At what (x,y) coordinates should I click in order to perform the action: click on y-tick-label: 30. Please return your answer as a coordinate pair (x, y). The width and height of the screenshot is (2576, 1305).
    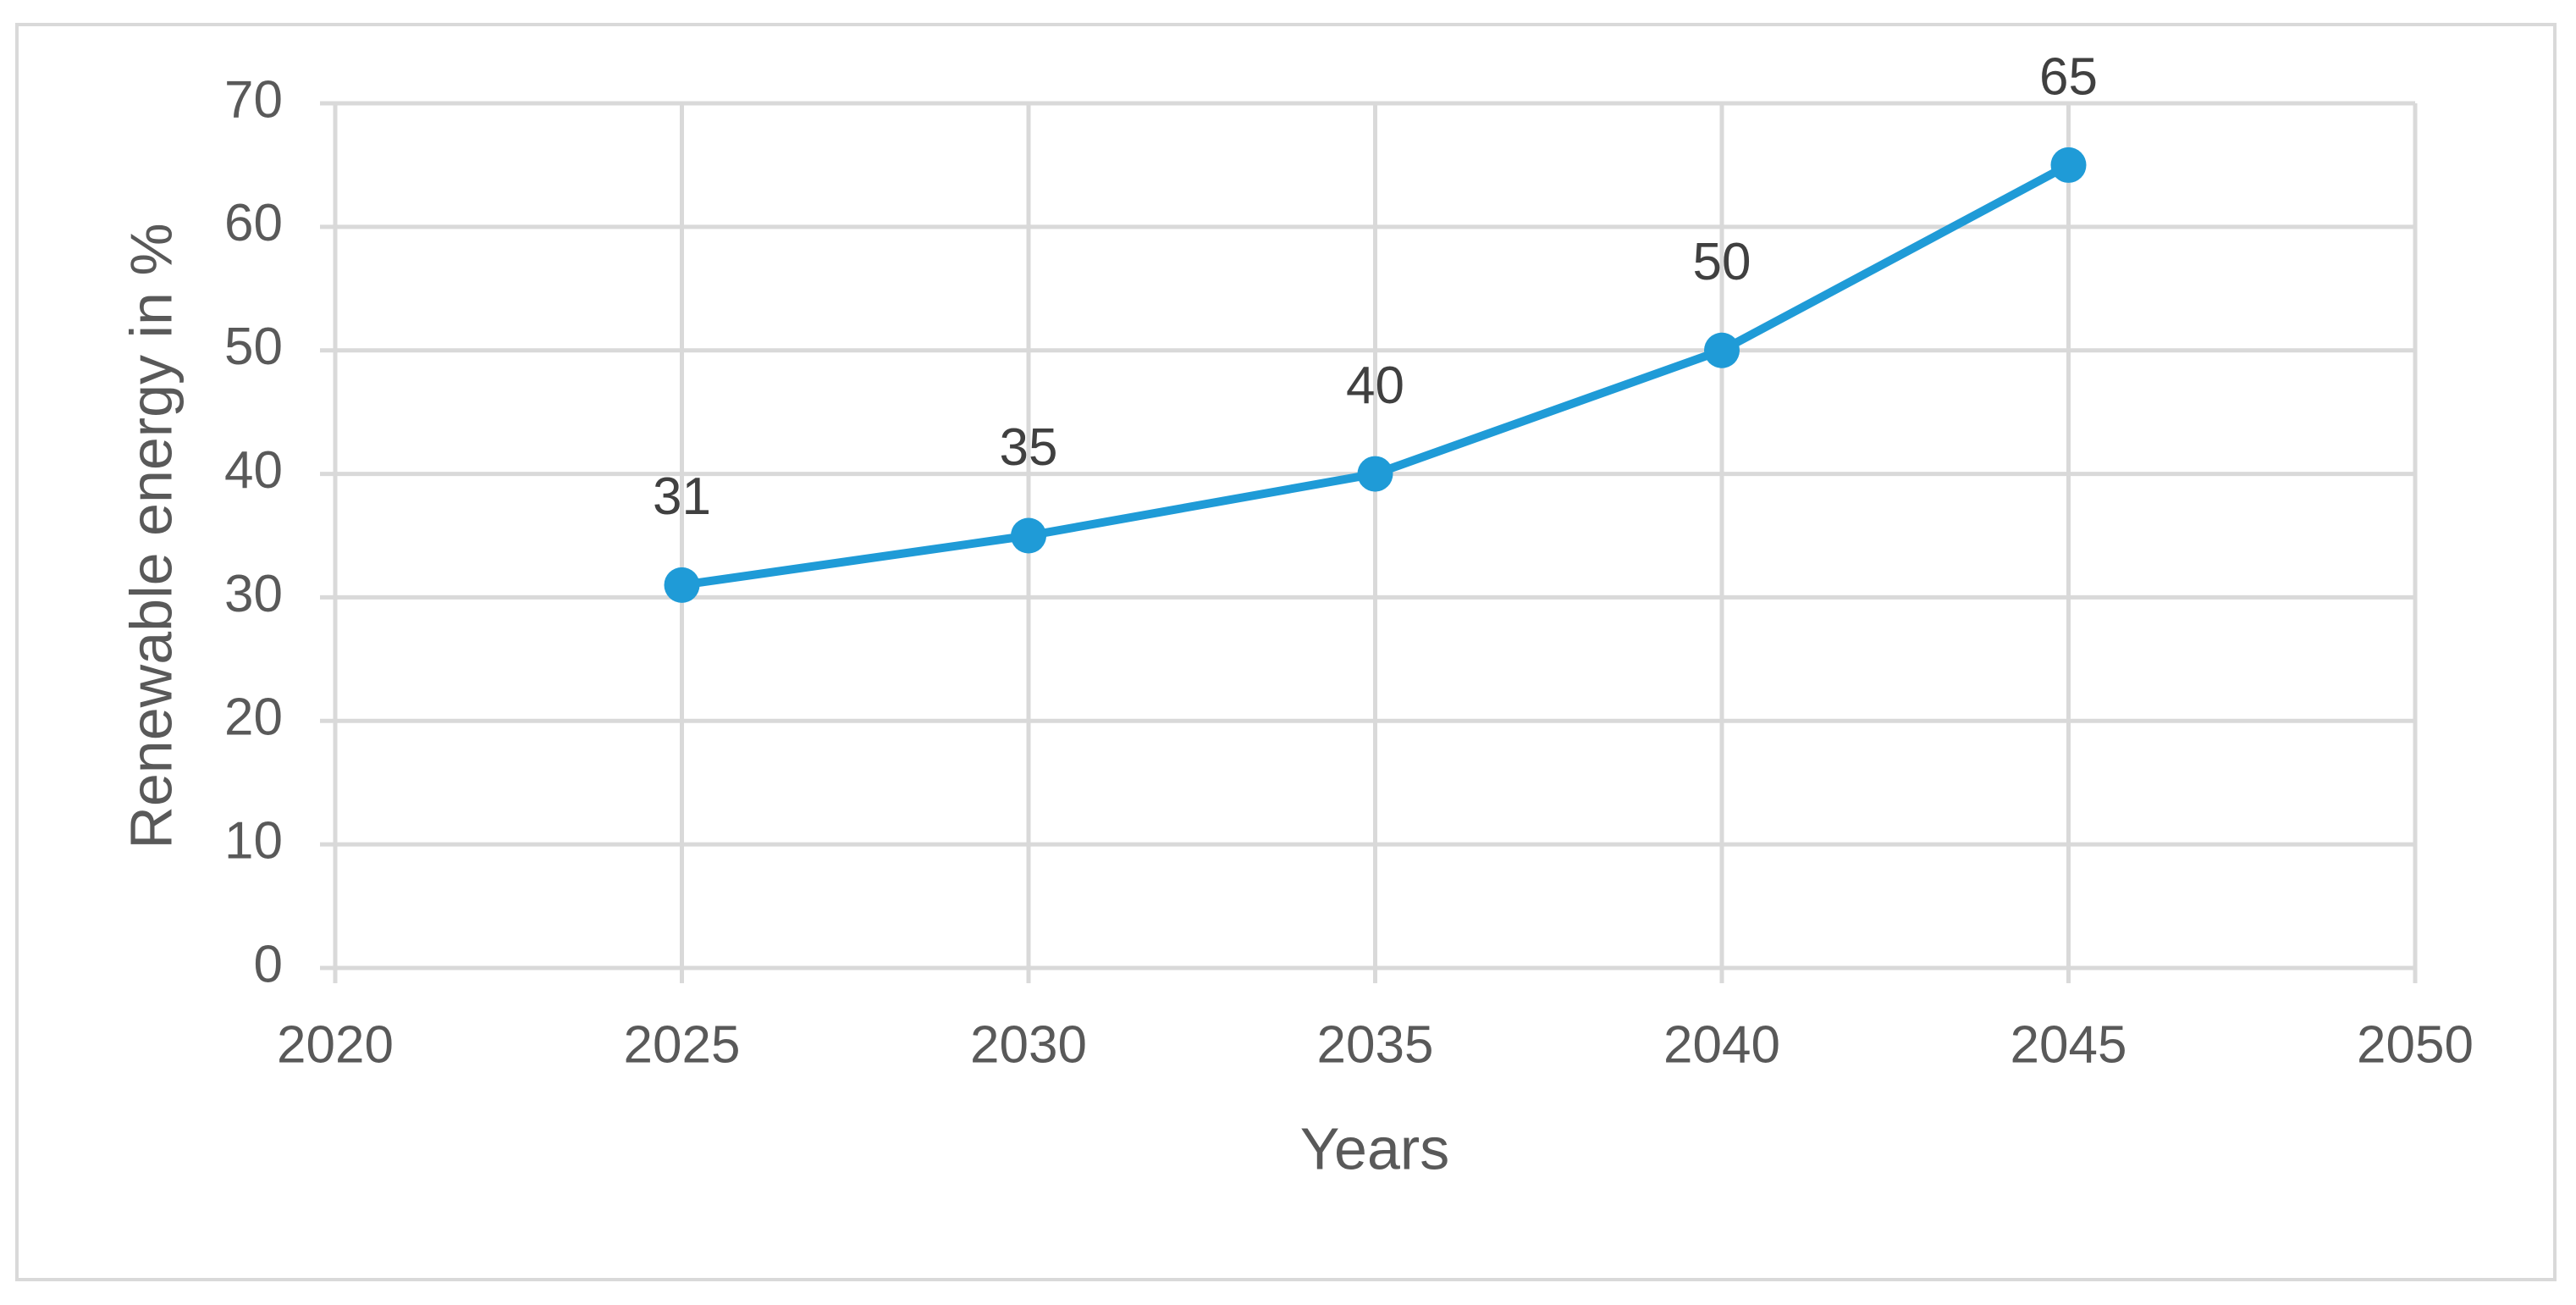
    Looking at the image, I should click on (254, 594).